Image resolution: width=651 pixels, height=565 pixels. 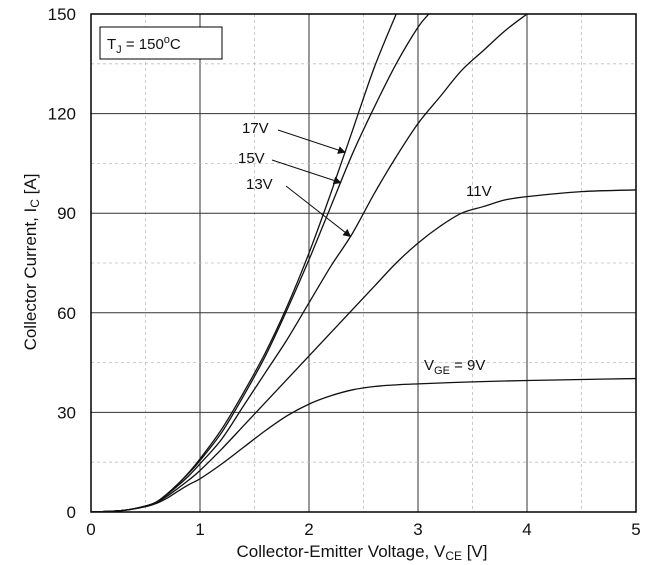 I want to click on y-tick-label: 90, so click(x=66, y=213).